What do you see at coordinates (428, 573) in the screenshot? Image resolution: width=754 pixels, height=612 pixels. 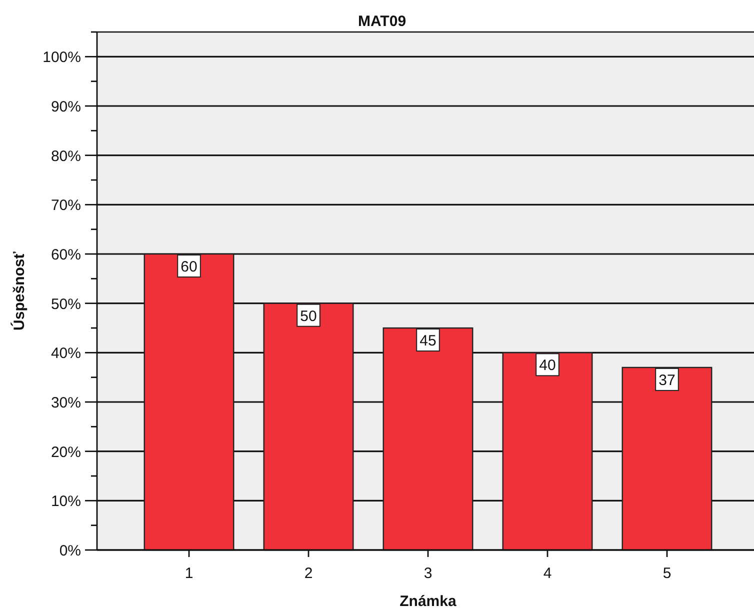 I see `x-tick-label: 3` at bounding box center [428, 573].